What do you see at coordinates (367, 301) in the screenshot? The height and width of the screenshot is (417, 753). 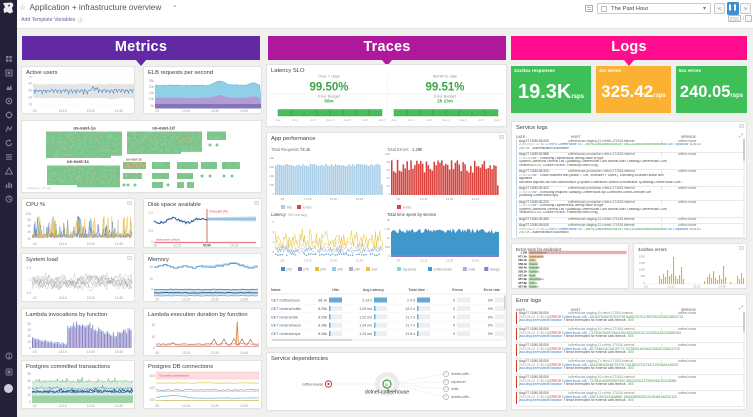 I see `svg-text: 2.14 s` at bounding box center [367, 301].